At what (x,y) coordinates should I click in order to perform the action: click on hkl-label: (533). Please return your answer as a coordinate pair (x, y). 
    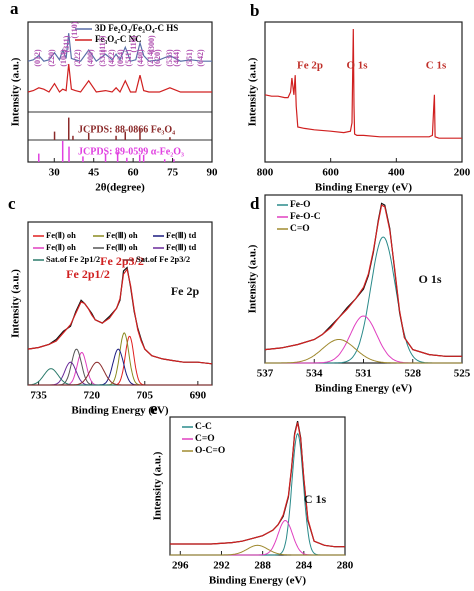
    Looking at the image, I should click on (169, 58).